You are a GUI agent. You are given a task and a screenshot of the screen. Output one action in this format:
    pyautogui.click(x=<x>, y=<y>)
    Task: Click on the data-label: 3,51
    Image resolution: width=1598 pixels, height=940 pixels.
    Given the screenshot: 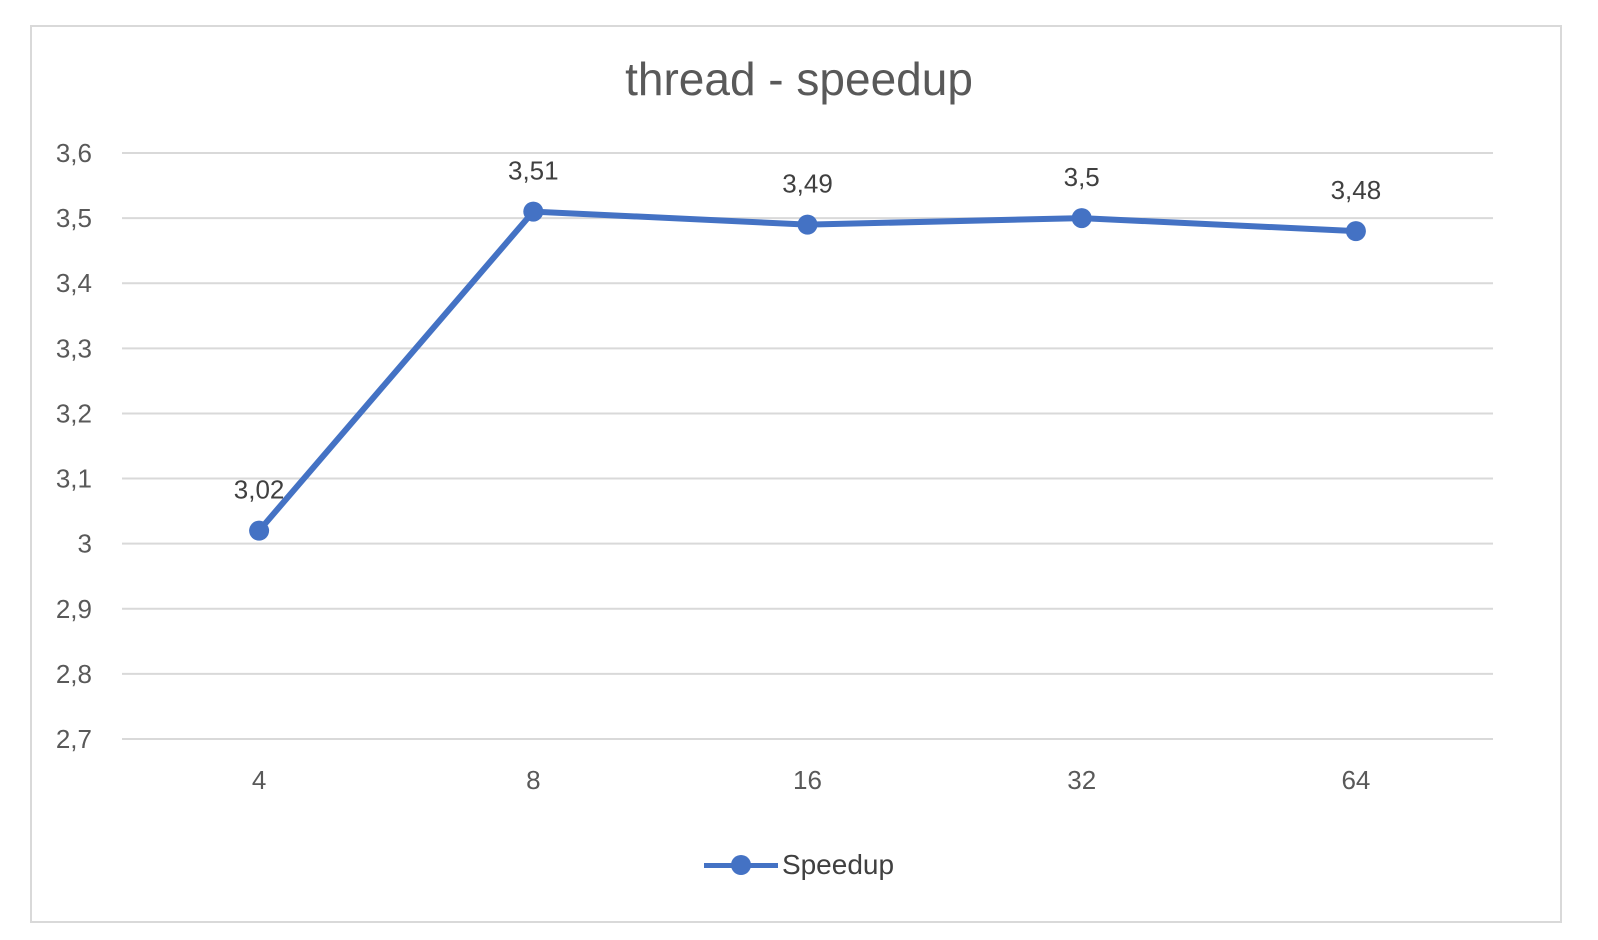 What is the action you would take?
    pyautogui.click(x=533, y=171)
    